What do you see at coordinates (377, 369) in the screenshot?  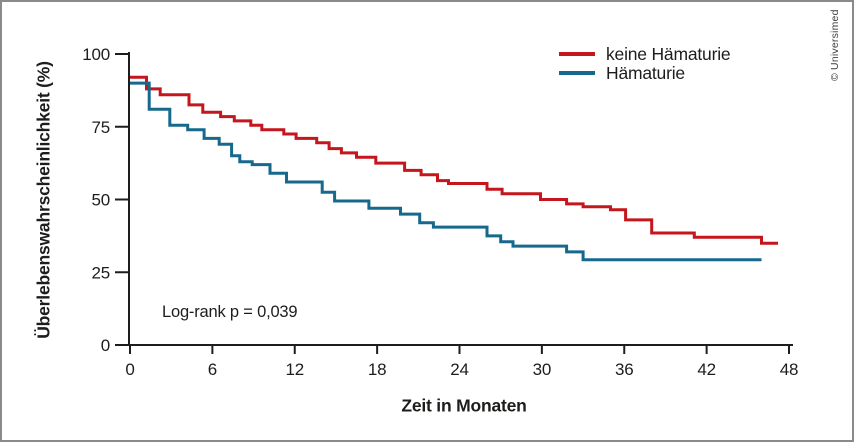 I see `x-tick-label: 18` at bounding box center [377, 369].